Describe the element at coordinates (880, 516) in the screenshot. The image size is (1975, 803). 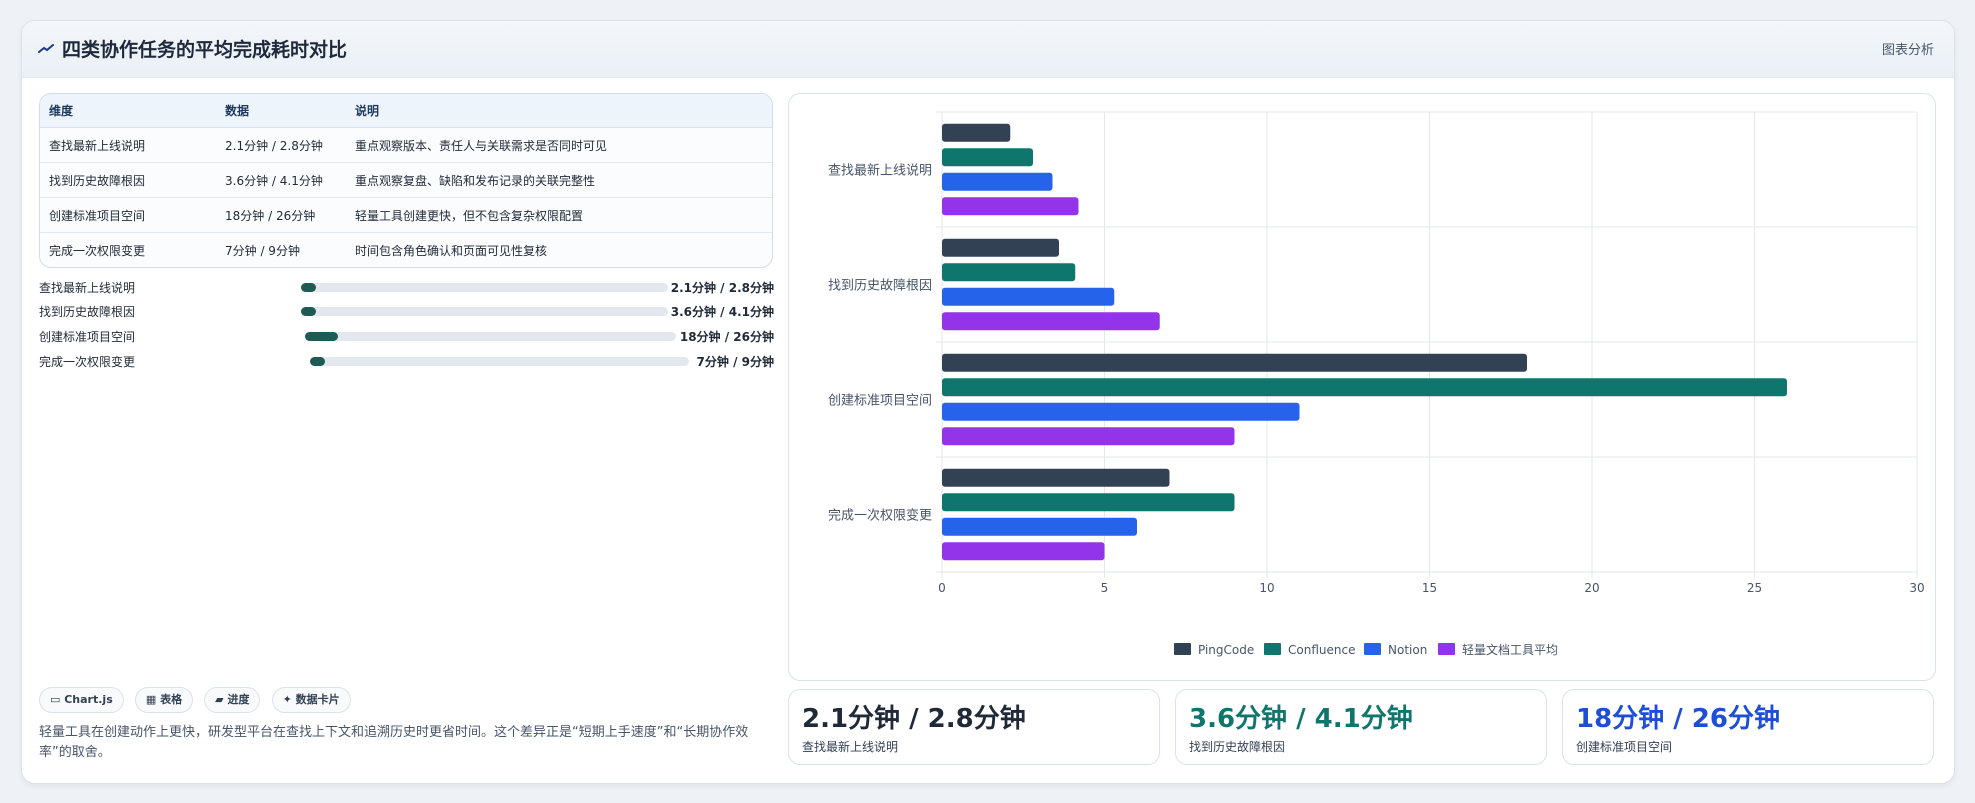
I see `y-category-label: 完成一次权限变更` at that location.